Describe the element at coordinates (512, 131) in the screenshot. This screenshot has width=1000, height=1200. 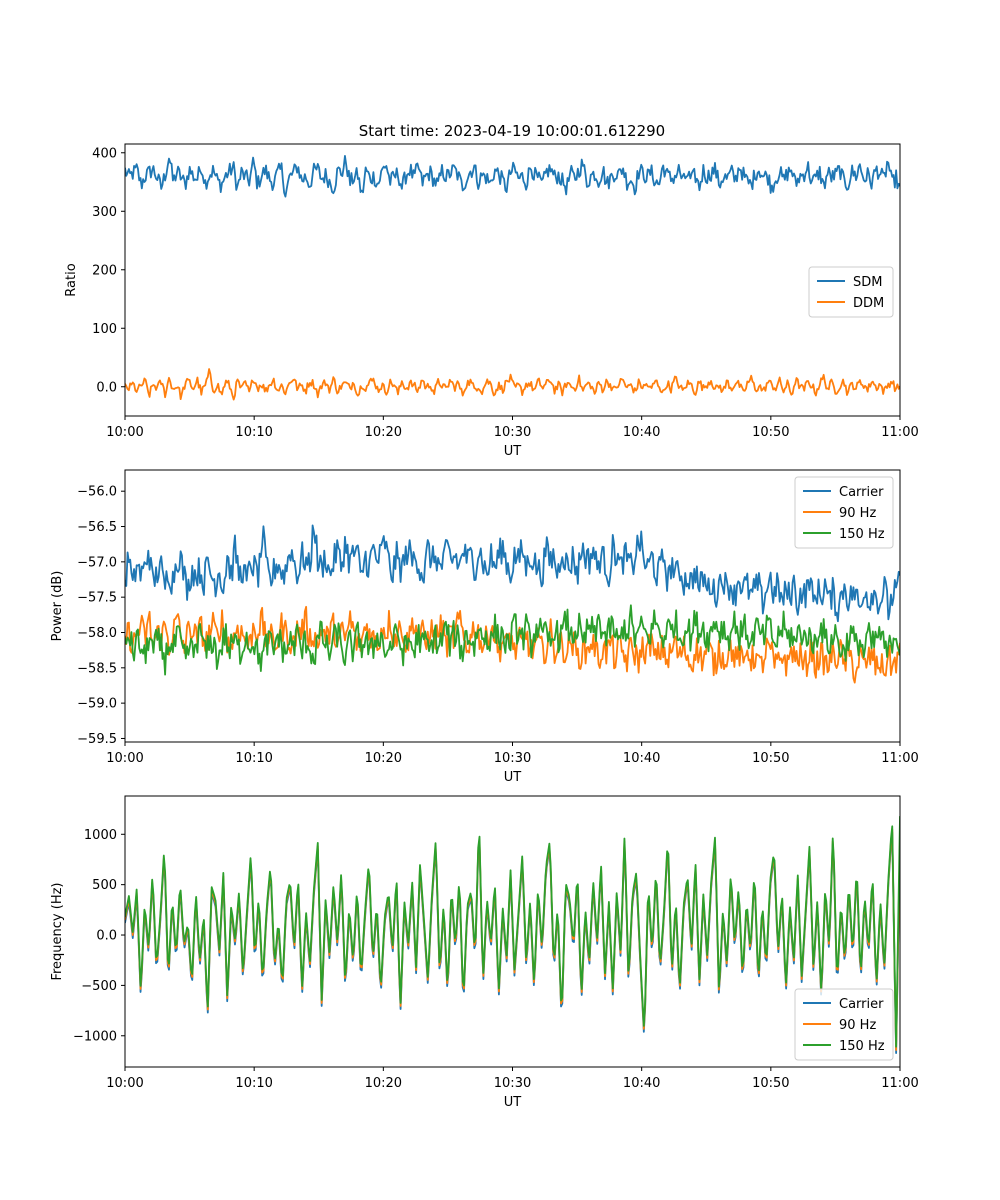
I see `chart-title: Start time: 2023-04-19 10:00:01.612290` at that location.